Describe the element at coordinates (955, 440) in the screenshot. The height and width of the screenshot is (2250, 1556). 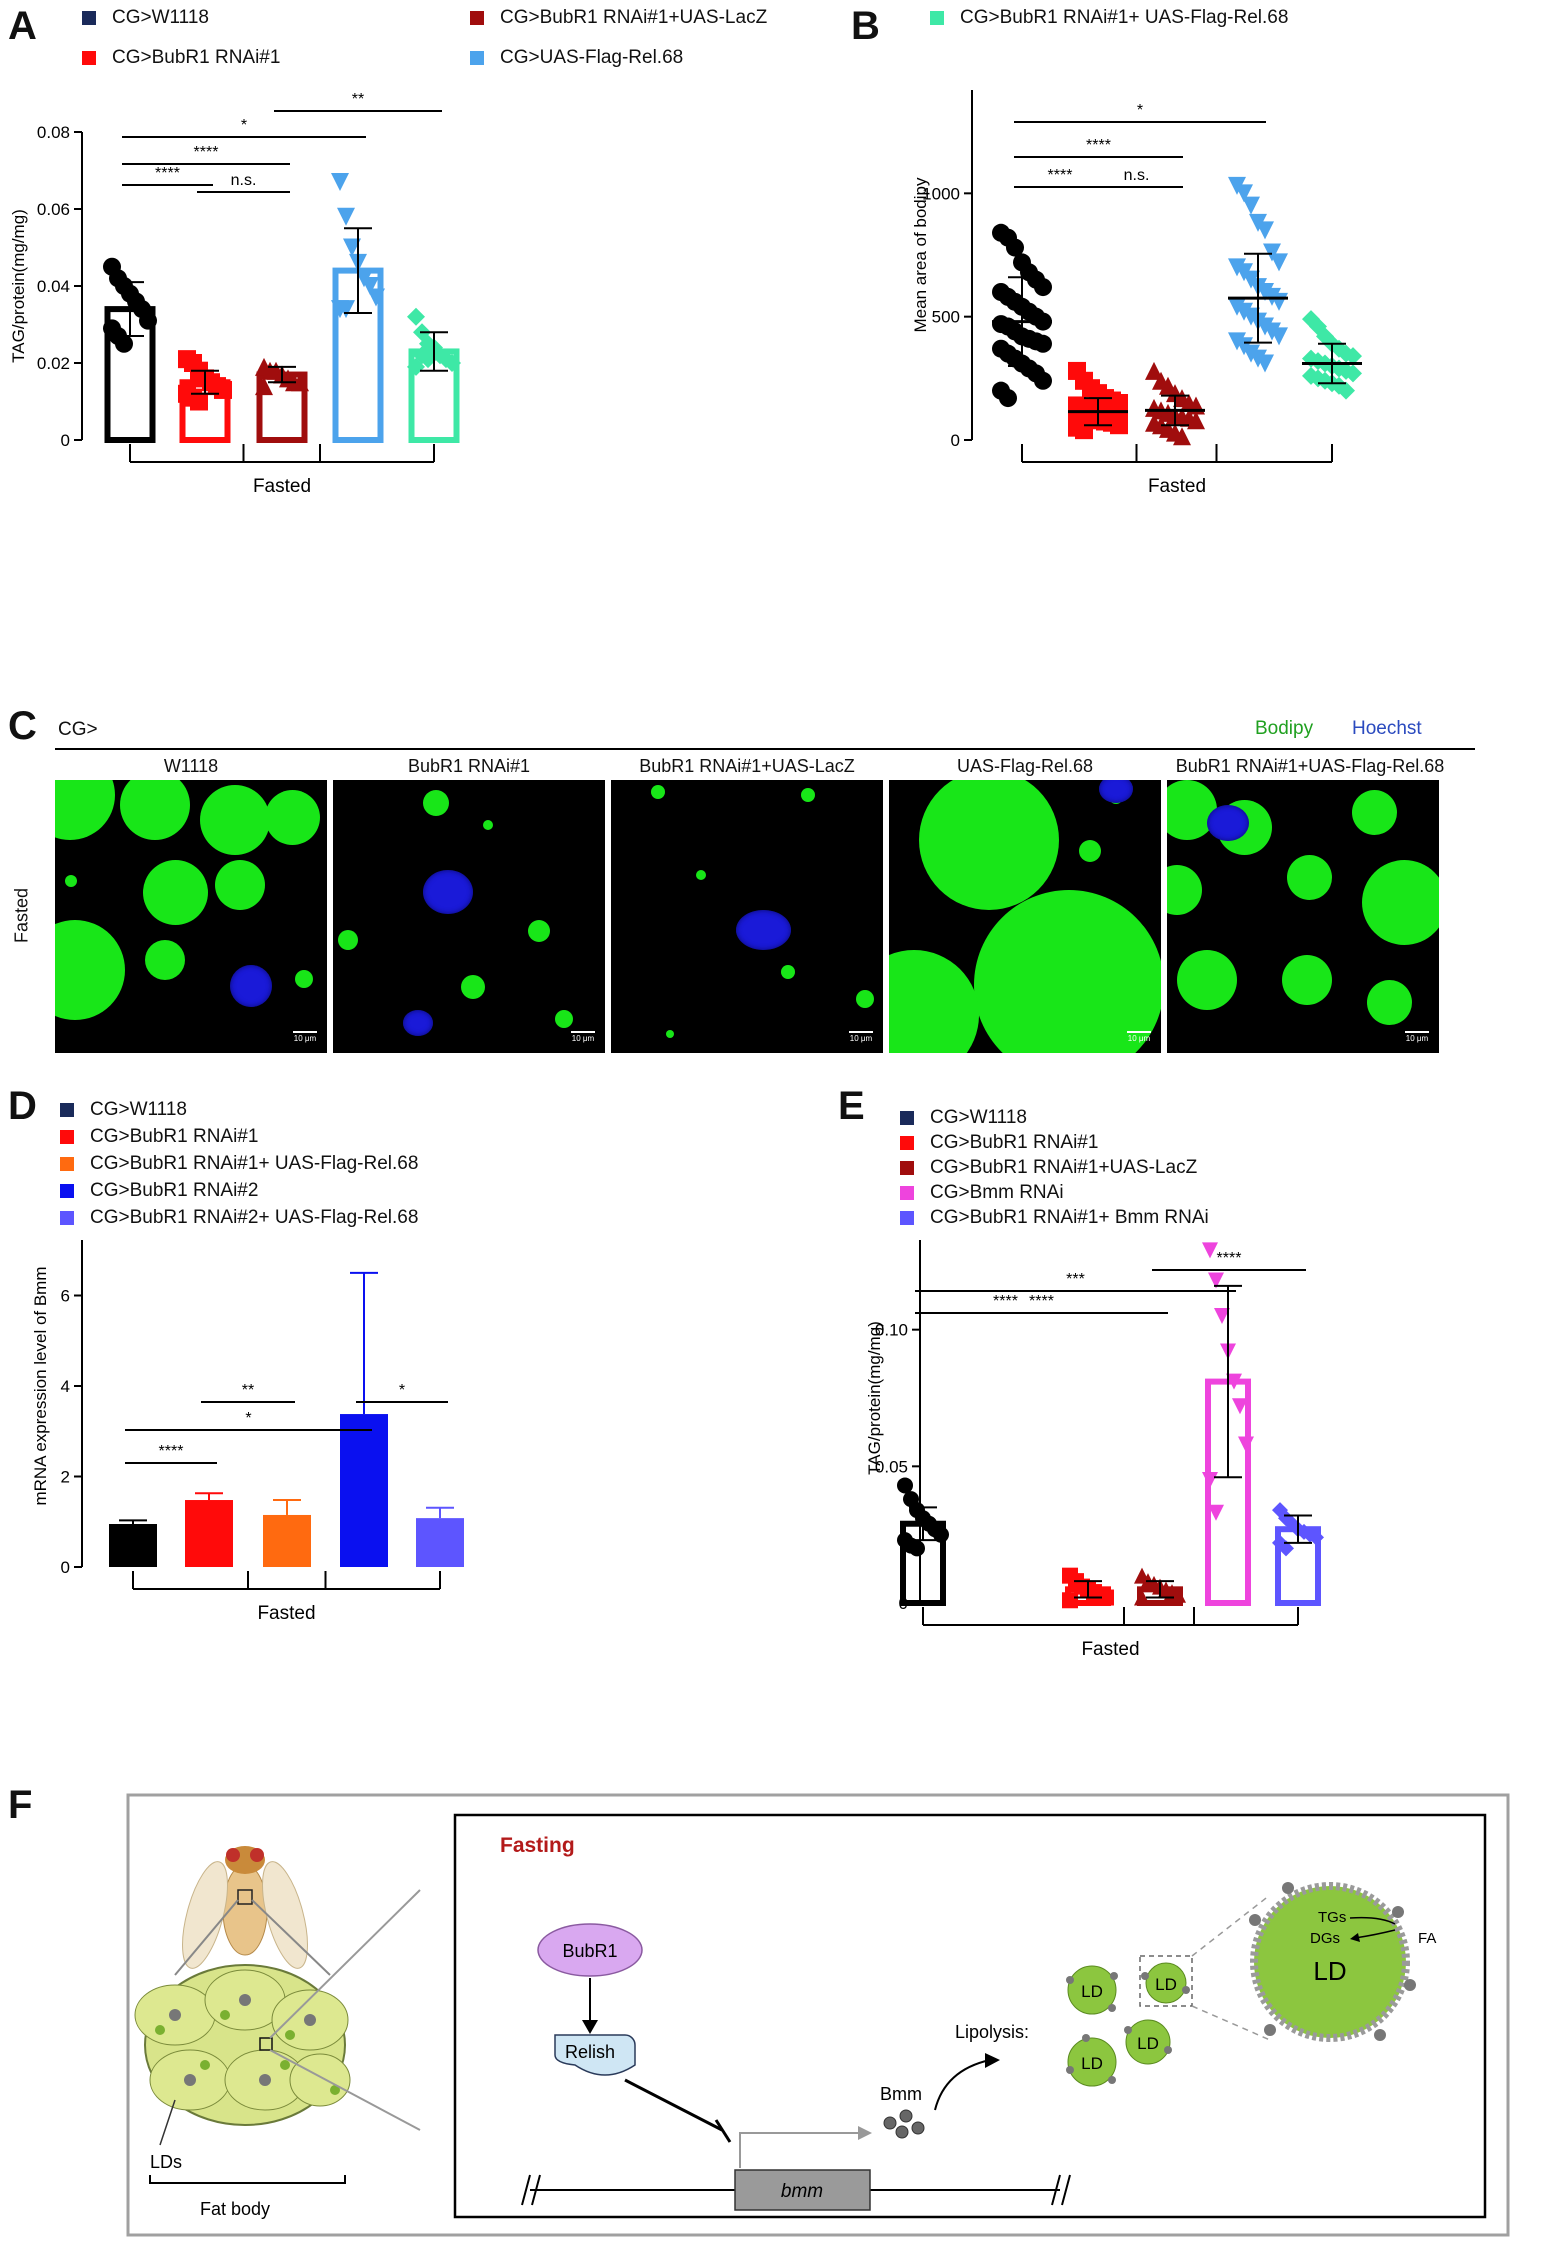
I see `y-tick-label: 0` at that location.